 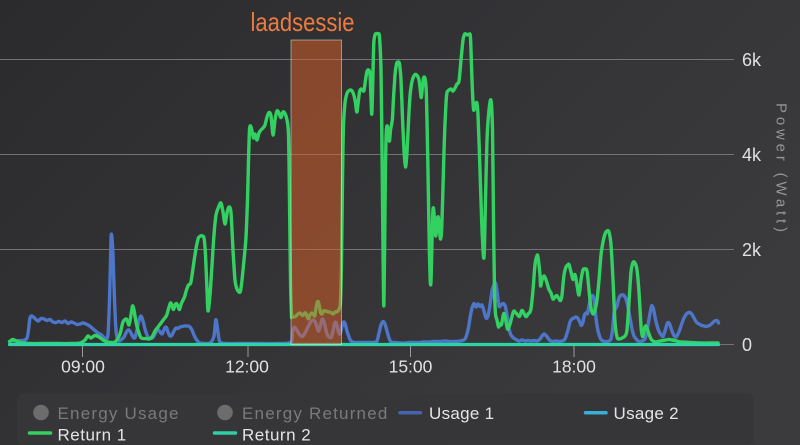 What do you see at coordinates (83, 367) in the screenshot?
I see `svg-text: 09:00` at bounding box center [83, 367].